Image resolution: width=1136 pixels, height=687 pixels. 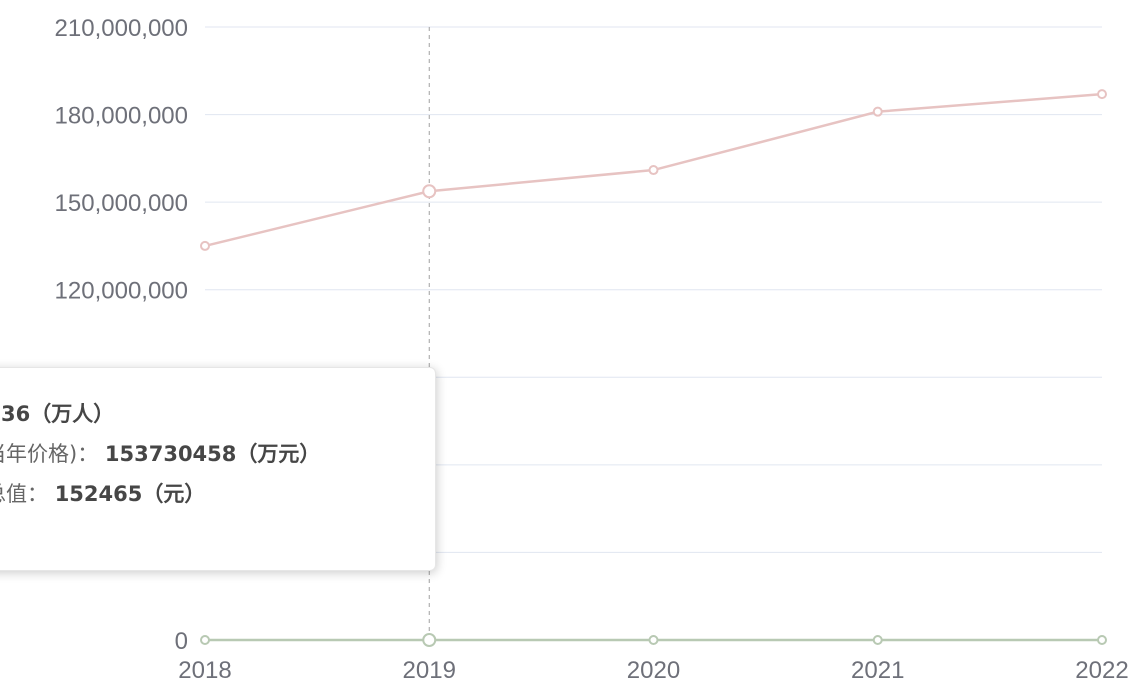 I want to click on tooltip-row-2: 当年价格)： 153730458（万元）, so click(x=217, y=454).